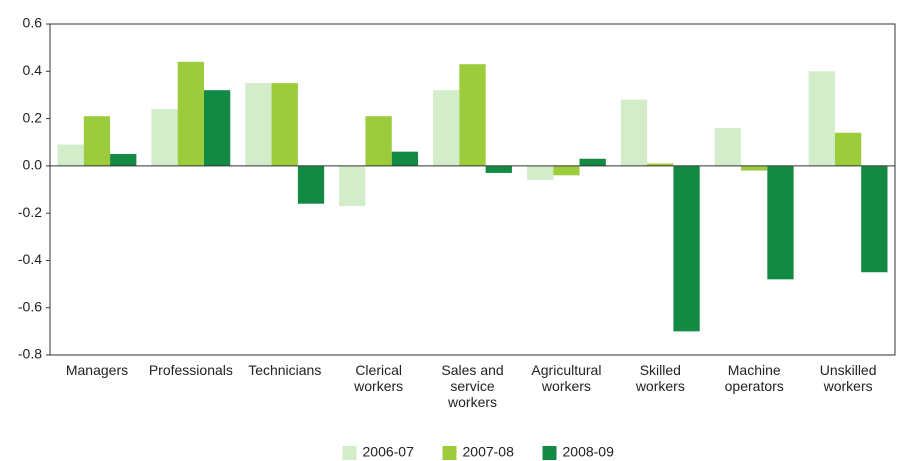 This screenshot has height=461, width=914. Describe the element at coordinates (33, 165) in the screenshot. I see `y-tick-label: 0.0` at that location.